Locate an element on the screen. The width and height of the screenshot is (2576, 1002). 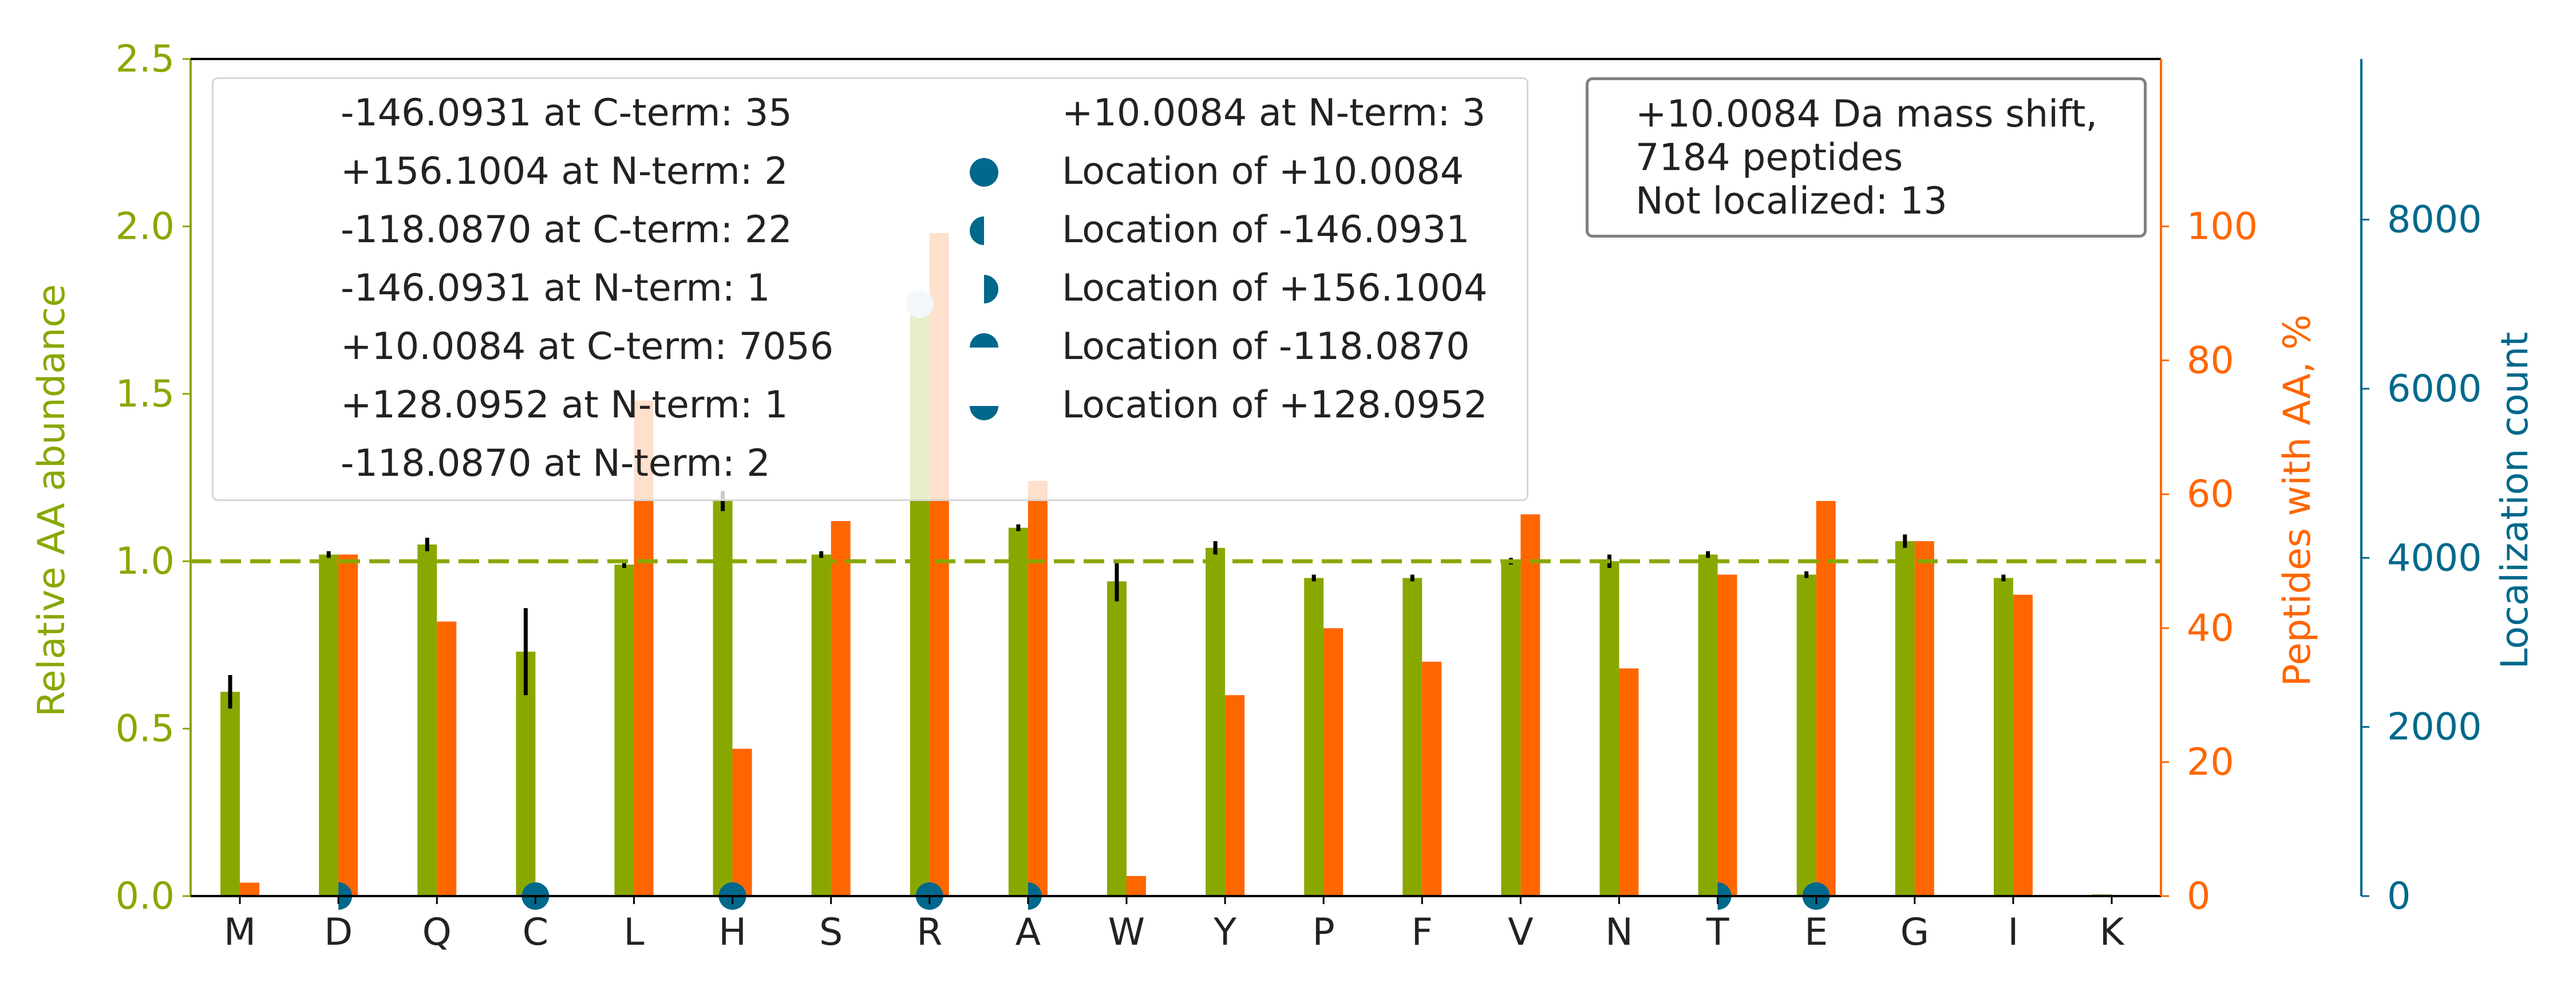
localization-axis-ticks: 0 2000 4000 6000 8000 is located at coordinates (2421, 558).